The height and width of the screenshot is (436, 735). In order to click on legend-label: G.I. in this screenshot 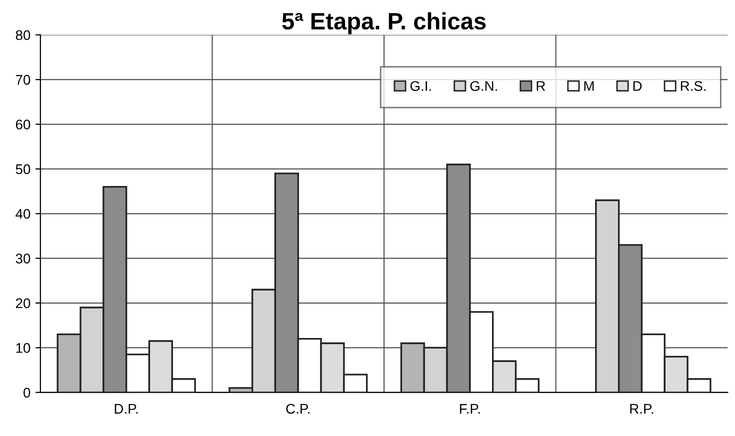, I will do `click(420, 86)`.